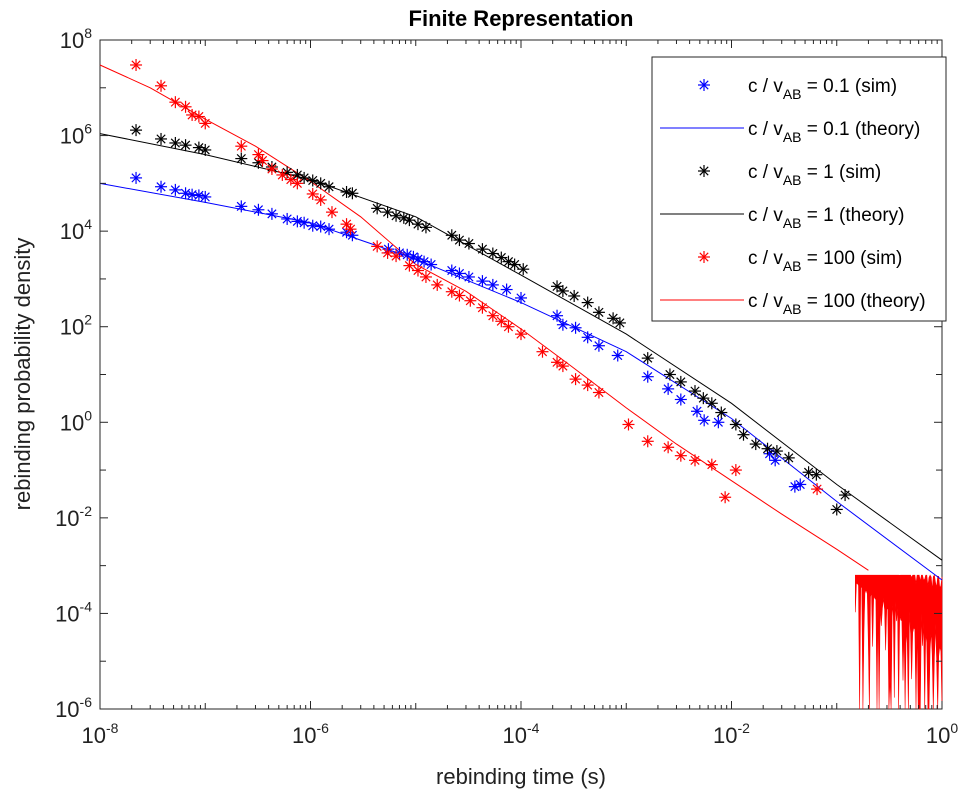 The image size is (969, 794). What do you see at coordinates (814, 175) in the screenshot?
I see `legend-entry: c / vAB = 1 (sim)` at bounding box center [814, 175].